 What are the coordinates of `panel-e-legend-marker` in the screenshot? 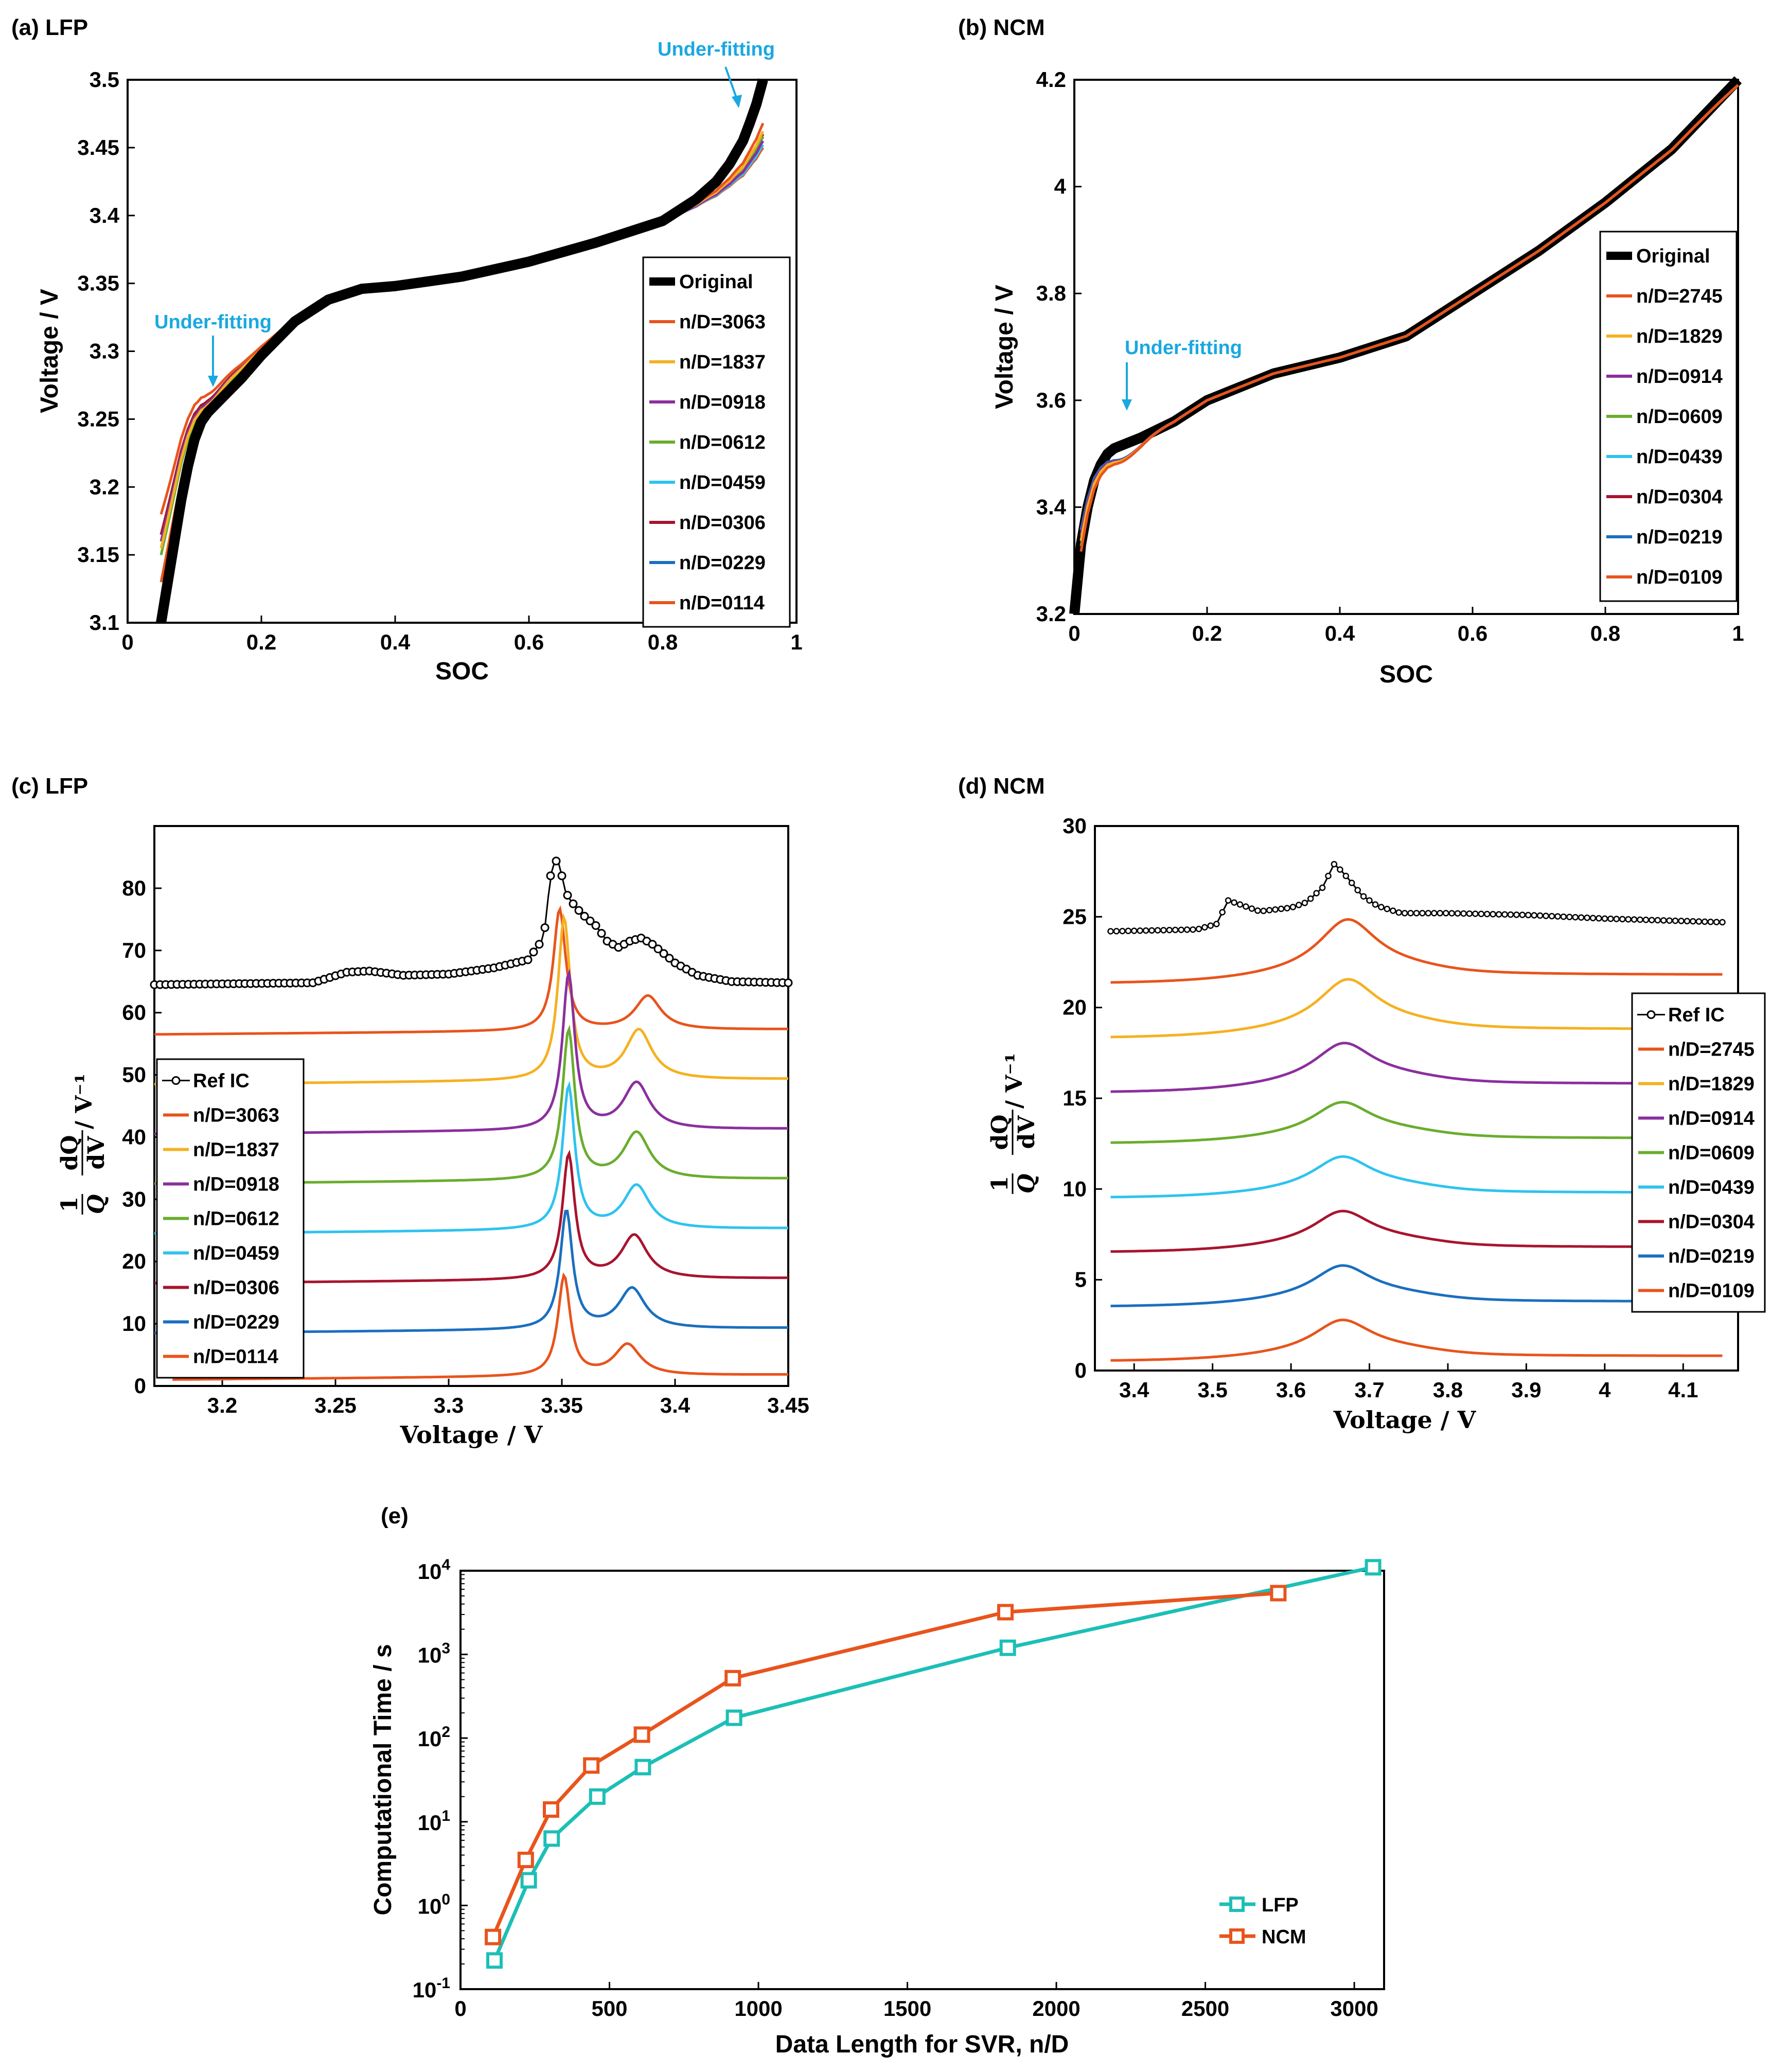 It's located at (1237, 1936).